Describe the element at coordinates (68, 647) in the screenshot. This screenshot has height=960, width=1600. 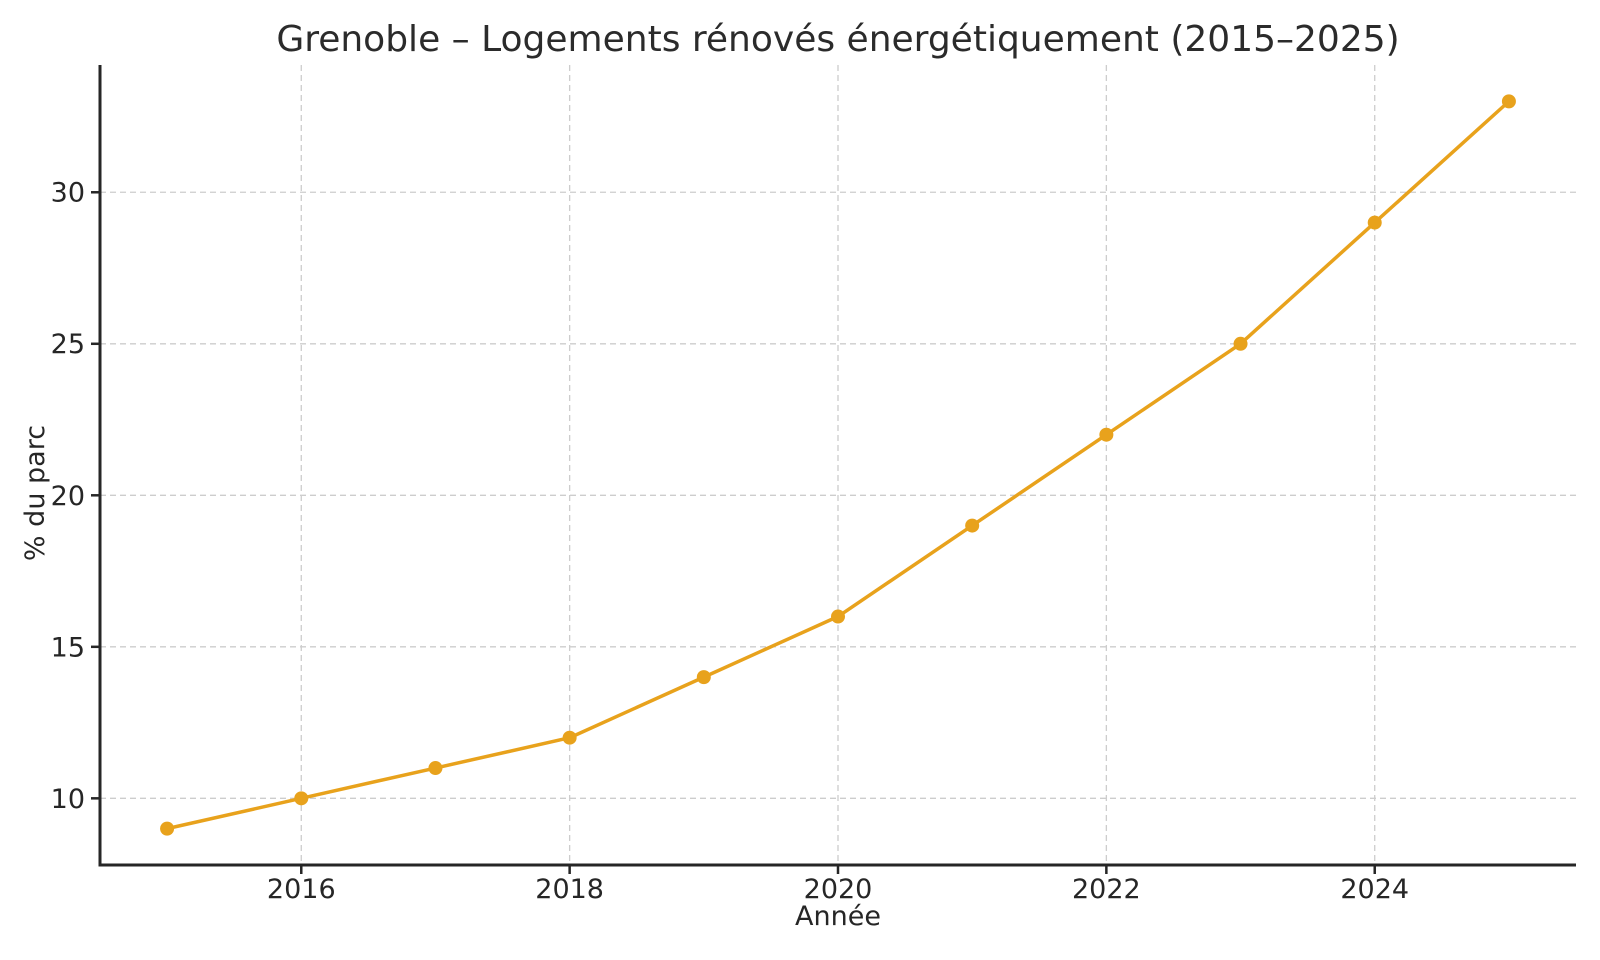
I see `y-tick-label: 15` at that location.